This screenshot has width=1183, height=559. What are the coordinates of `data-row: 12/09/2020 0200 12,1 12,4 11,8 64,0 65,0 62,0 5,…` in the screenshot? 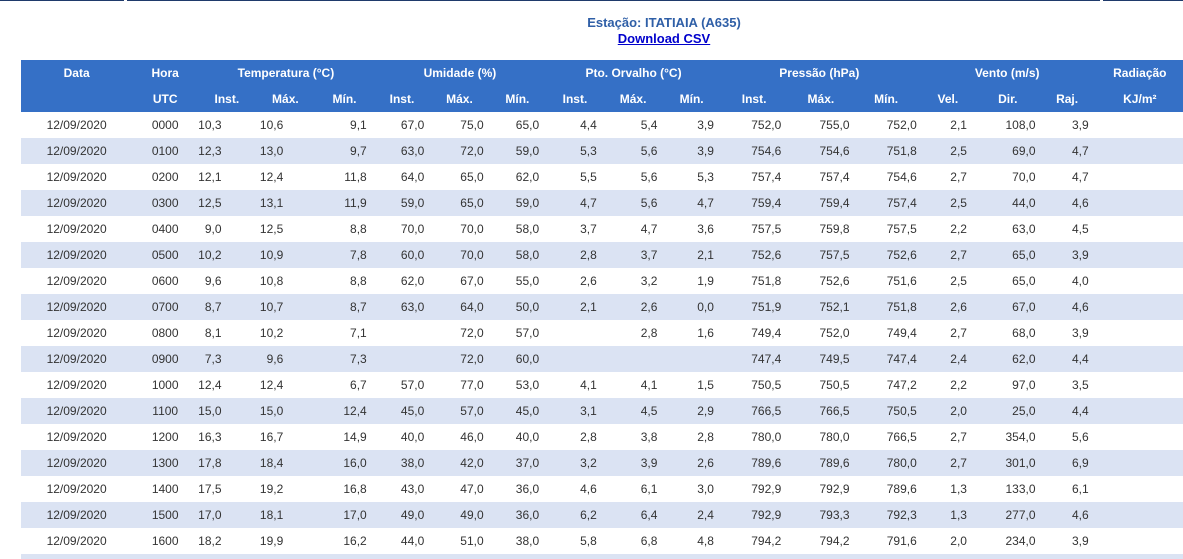 It's located at (602, 177).